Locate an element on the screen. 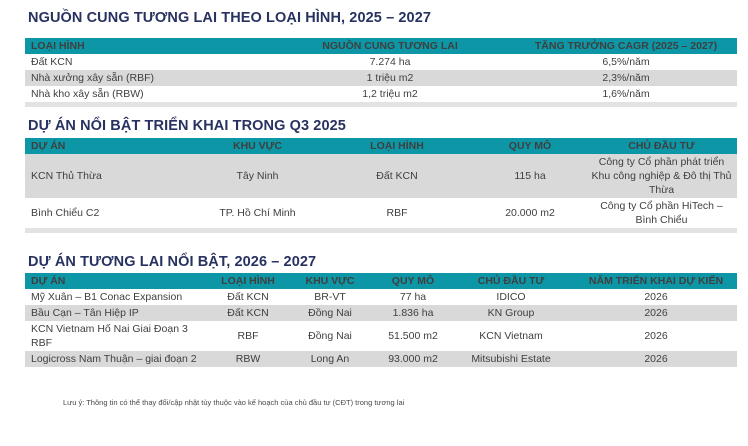 The image size is (748, 446). table-header-row: DỰ ÁN KHU VỰC LOẠI HÌNH QUY MÔ CHỦ ĐẦU TƯ is located at coordinates (381, 146).